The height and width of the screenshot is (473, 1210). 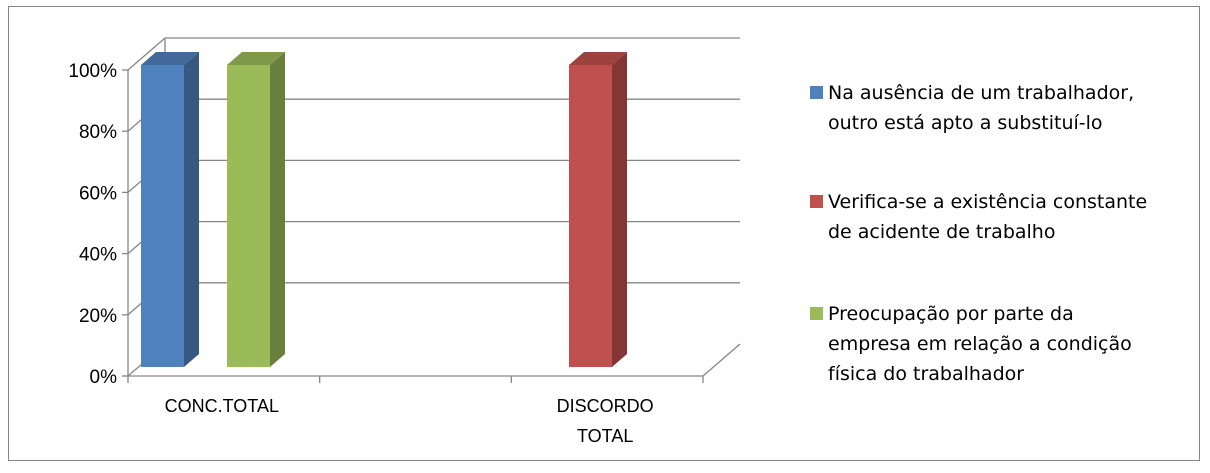 I want to click on legend-label: física do trabalhador, so click(x=926, y=374).